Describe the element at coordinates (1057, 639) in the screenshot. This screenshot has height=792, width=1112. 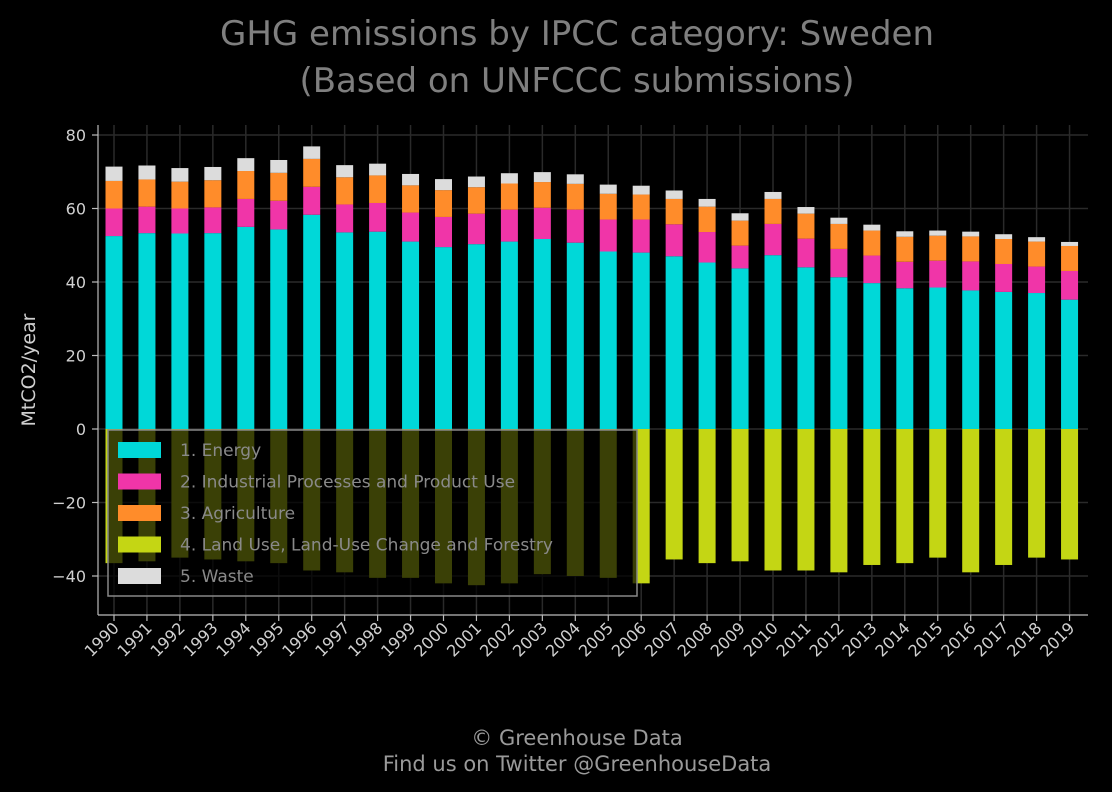
I see `x-tick-label: 2019` at that location.